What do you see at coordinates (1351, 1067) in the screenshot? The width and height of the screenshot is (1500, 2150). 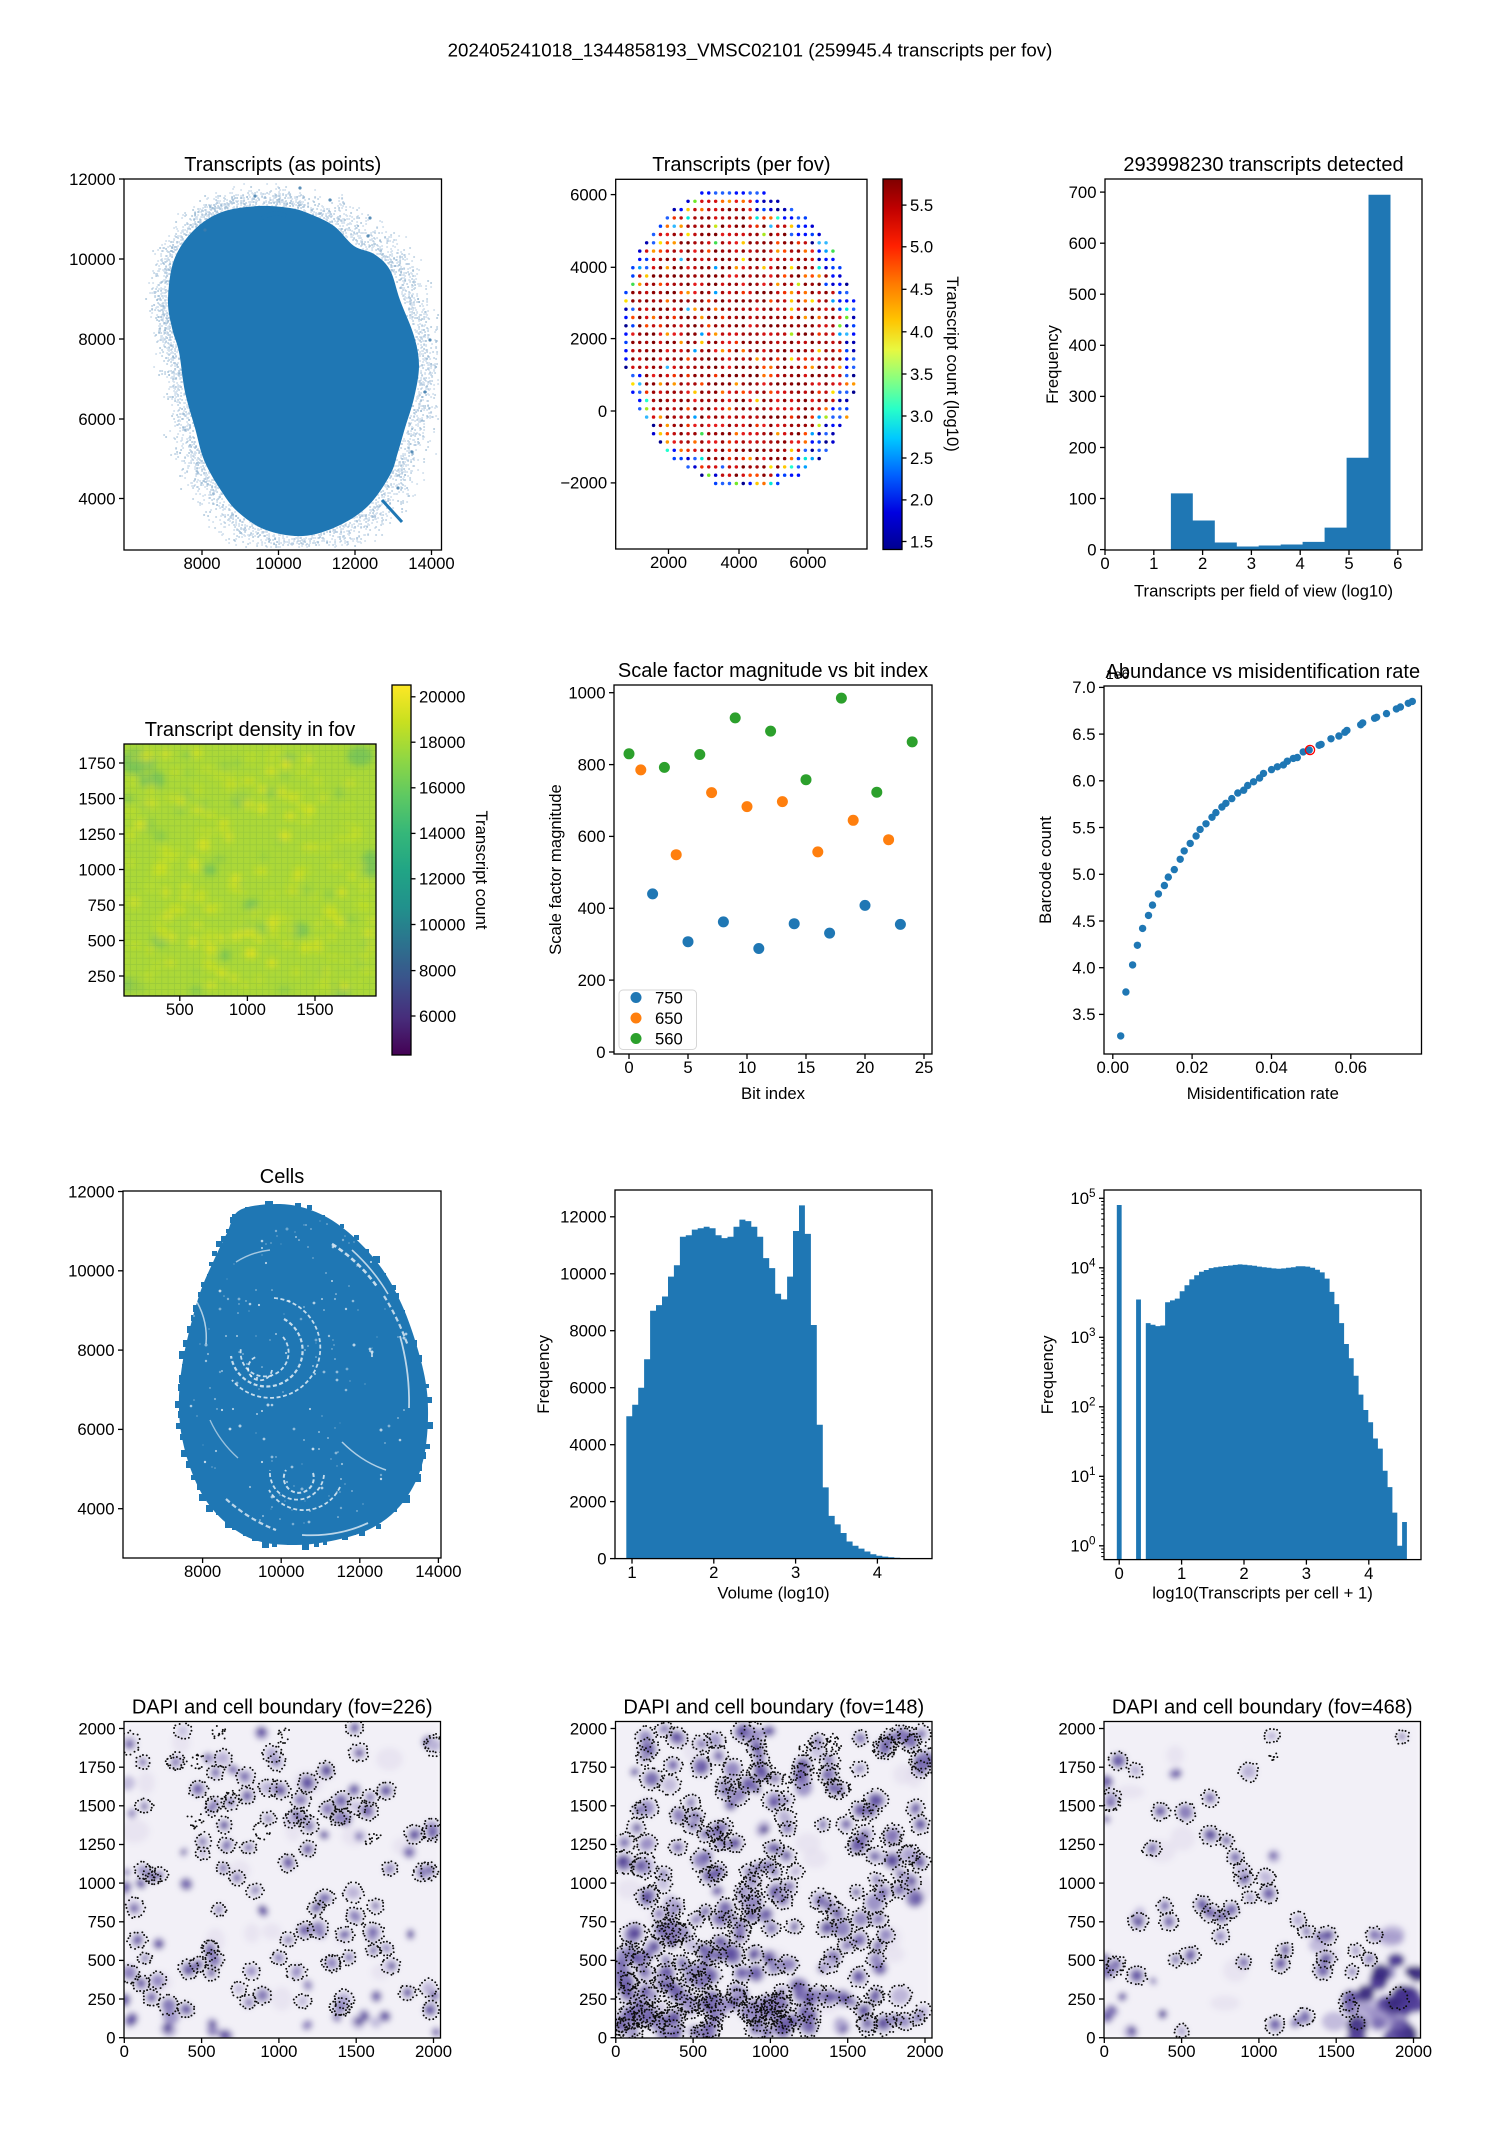 I see `svg-text: 0.06` at bounding box center [1351, 1067].